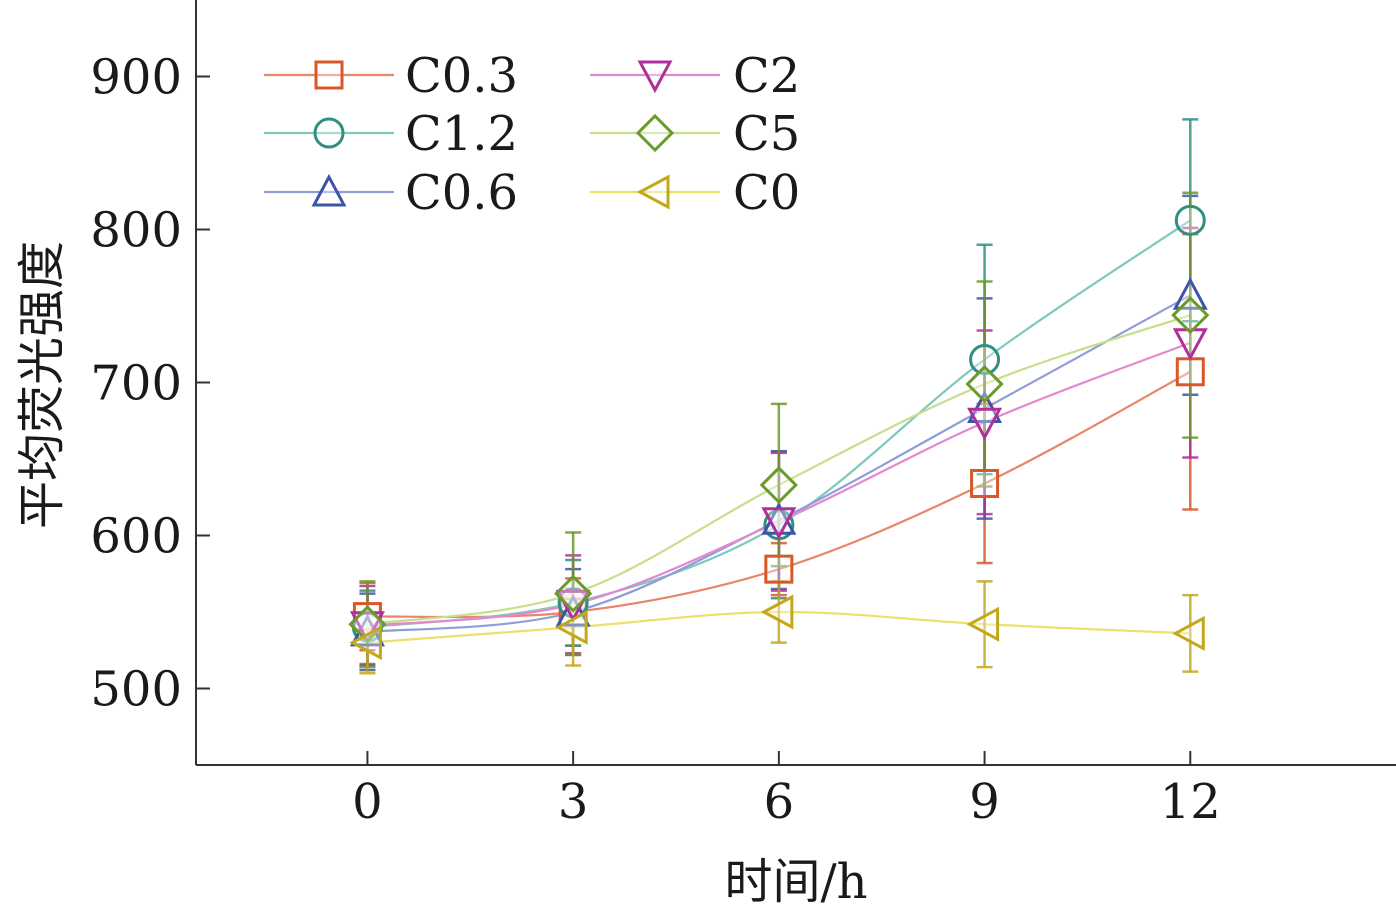 Image resolution: width=1396 pixels, height=908 pixels. What do you see at coordinates (984, 802) in the screenshot?
I see `x-tick-label: 9` at bounding box center [984, 802].